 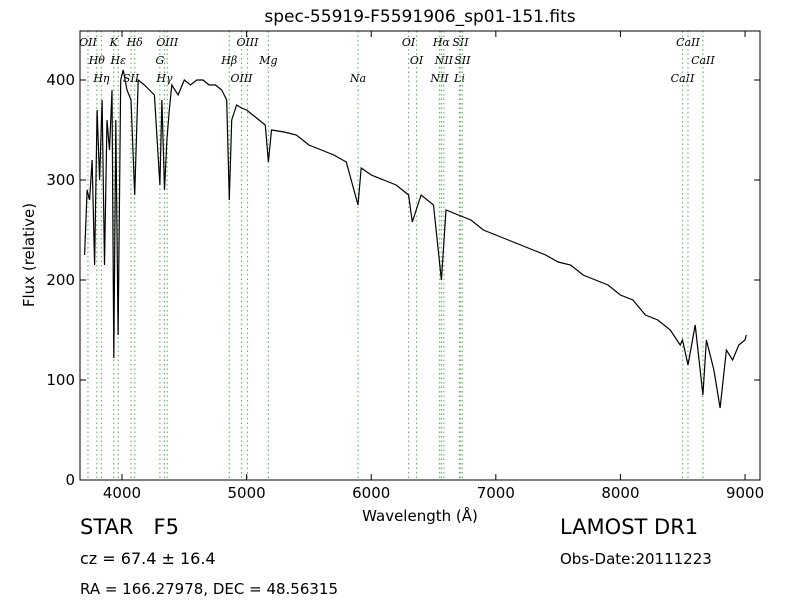 I want to click on x-tick-label: 8000, so click(x=620, y=493).